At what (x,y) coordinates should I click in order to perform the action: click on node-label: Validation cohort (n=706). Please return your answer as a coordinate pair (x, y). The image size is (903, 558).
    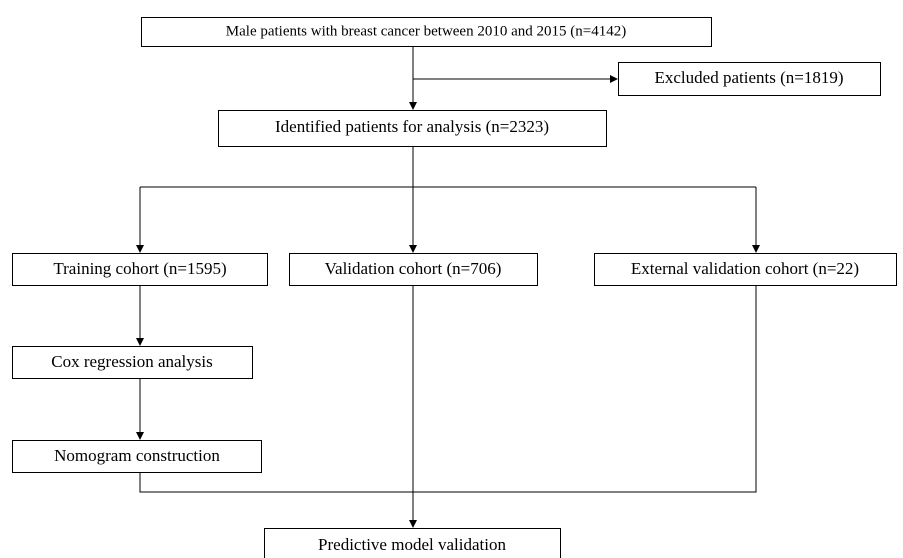
    Looking at the image, I should click on (413, 268).